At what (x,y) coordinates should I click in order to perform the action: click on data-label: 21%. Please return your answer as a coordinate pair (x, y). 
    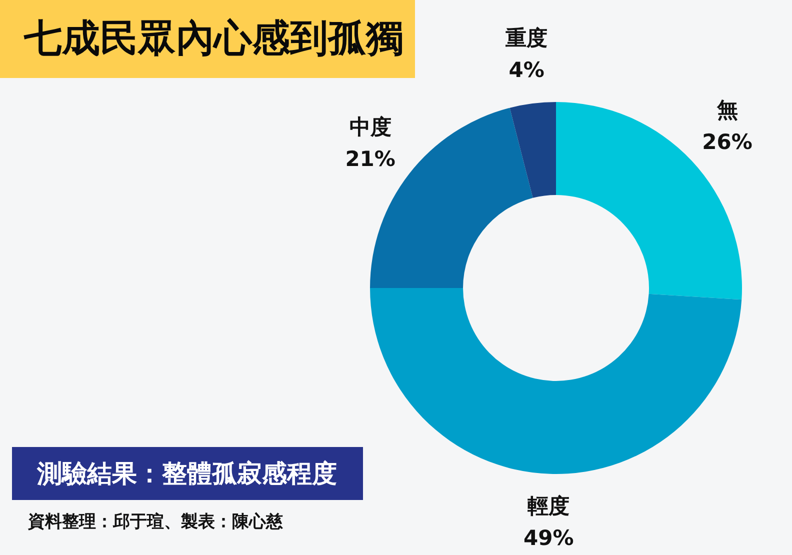
    Looking at the image, I should click on (370, 158).